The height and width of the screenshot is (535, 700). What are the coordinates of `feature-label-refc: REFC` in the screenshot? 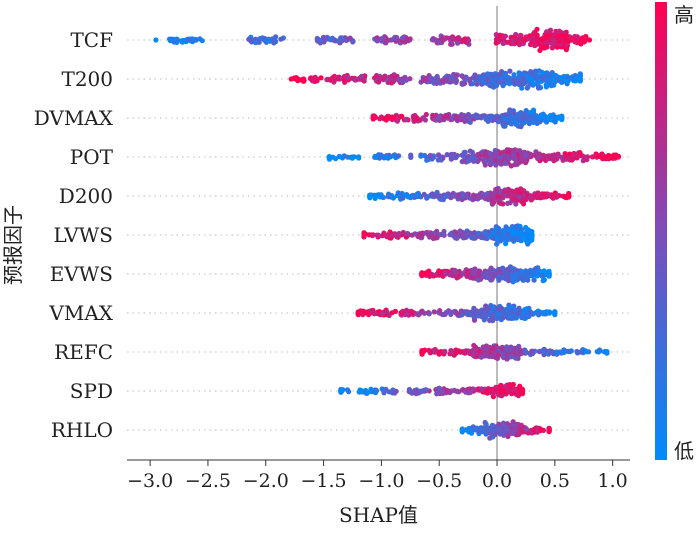 It's located at (83, 352).